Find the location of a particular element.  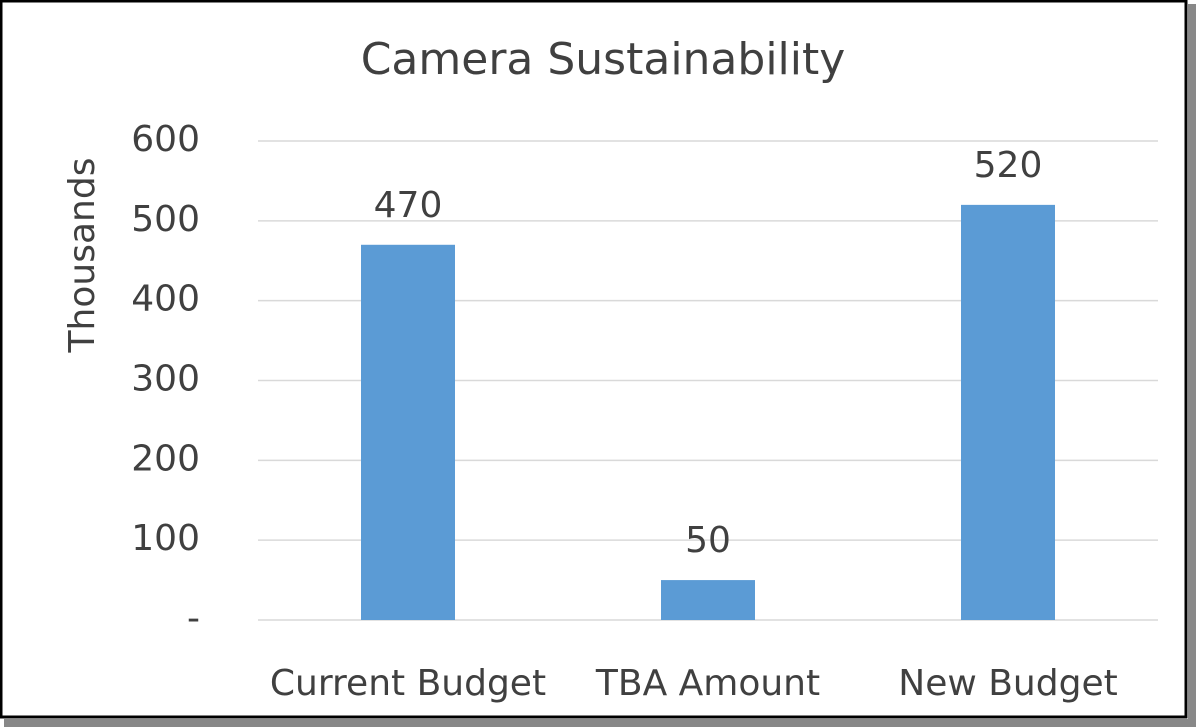

value-label: 470 is located at coordinates (408, 205).